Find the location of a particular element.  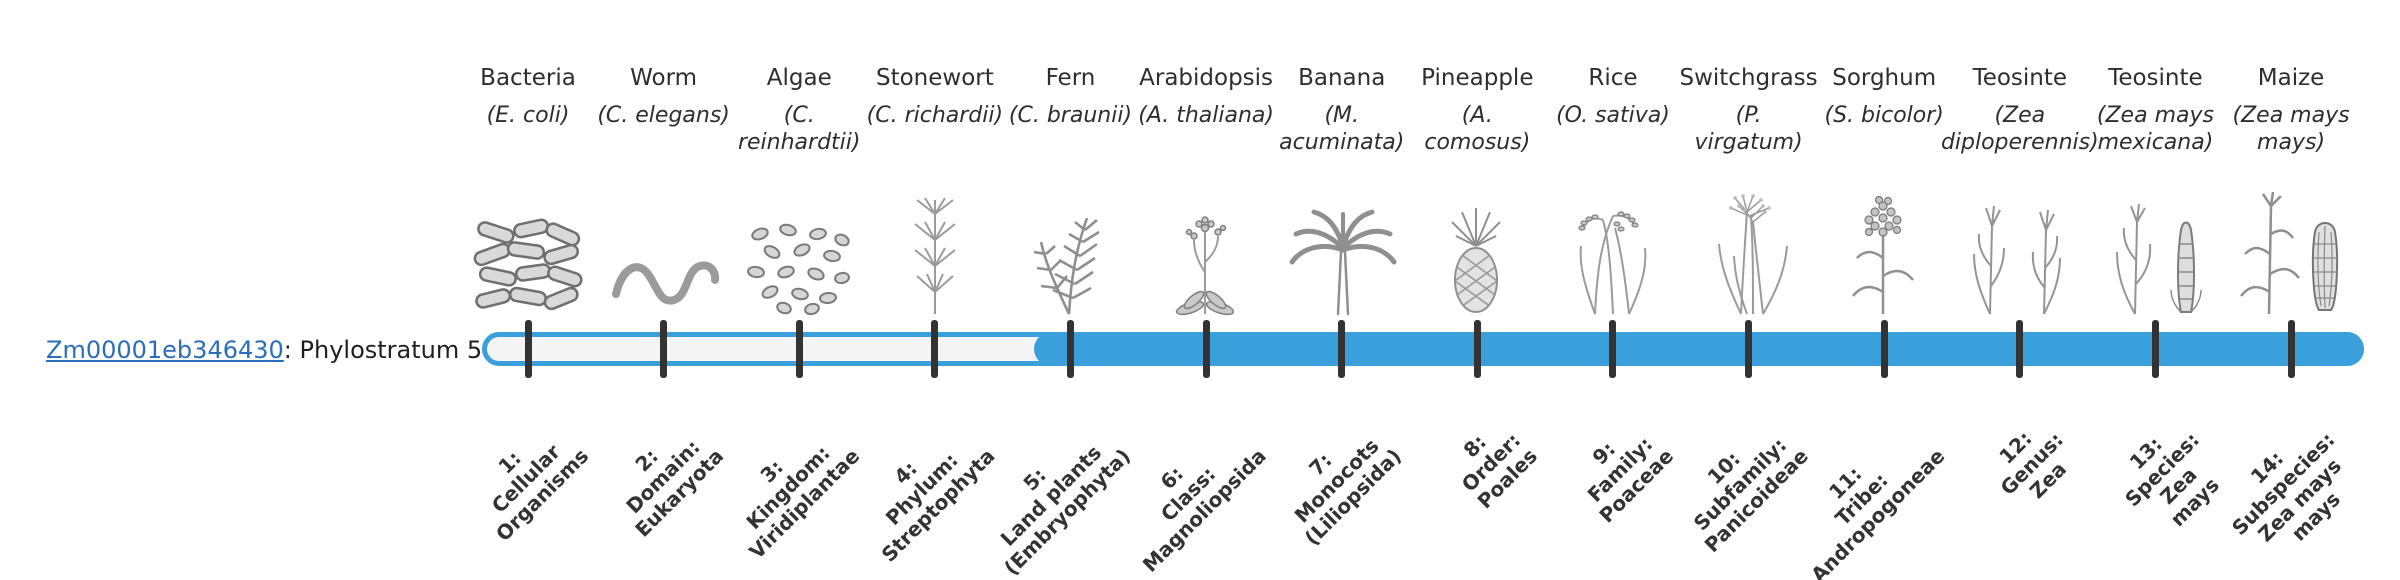

fern-icon is located at coordinates (1070, 249).